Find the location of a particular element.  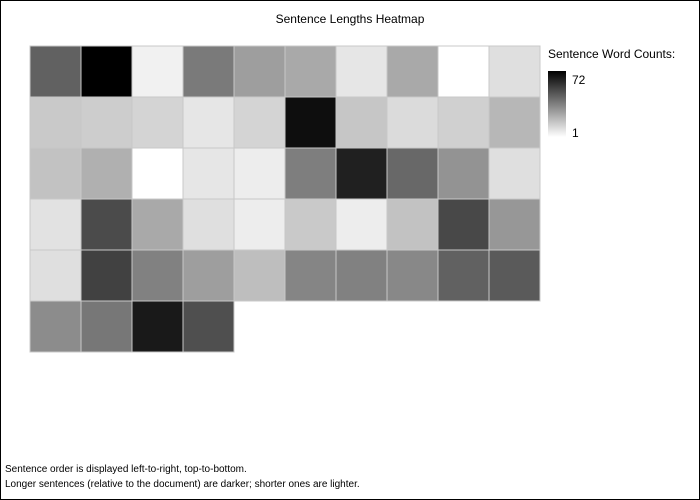

legend-gradient-bar is located at coordinates (557, 104).